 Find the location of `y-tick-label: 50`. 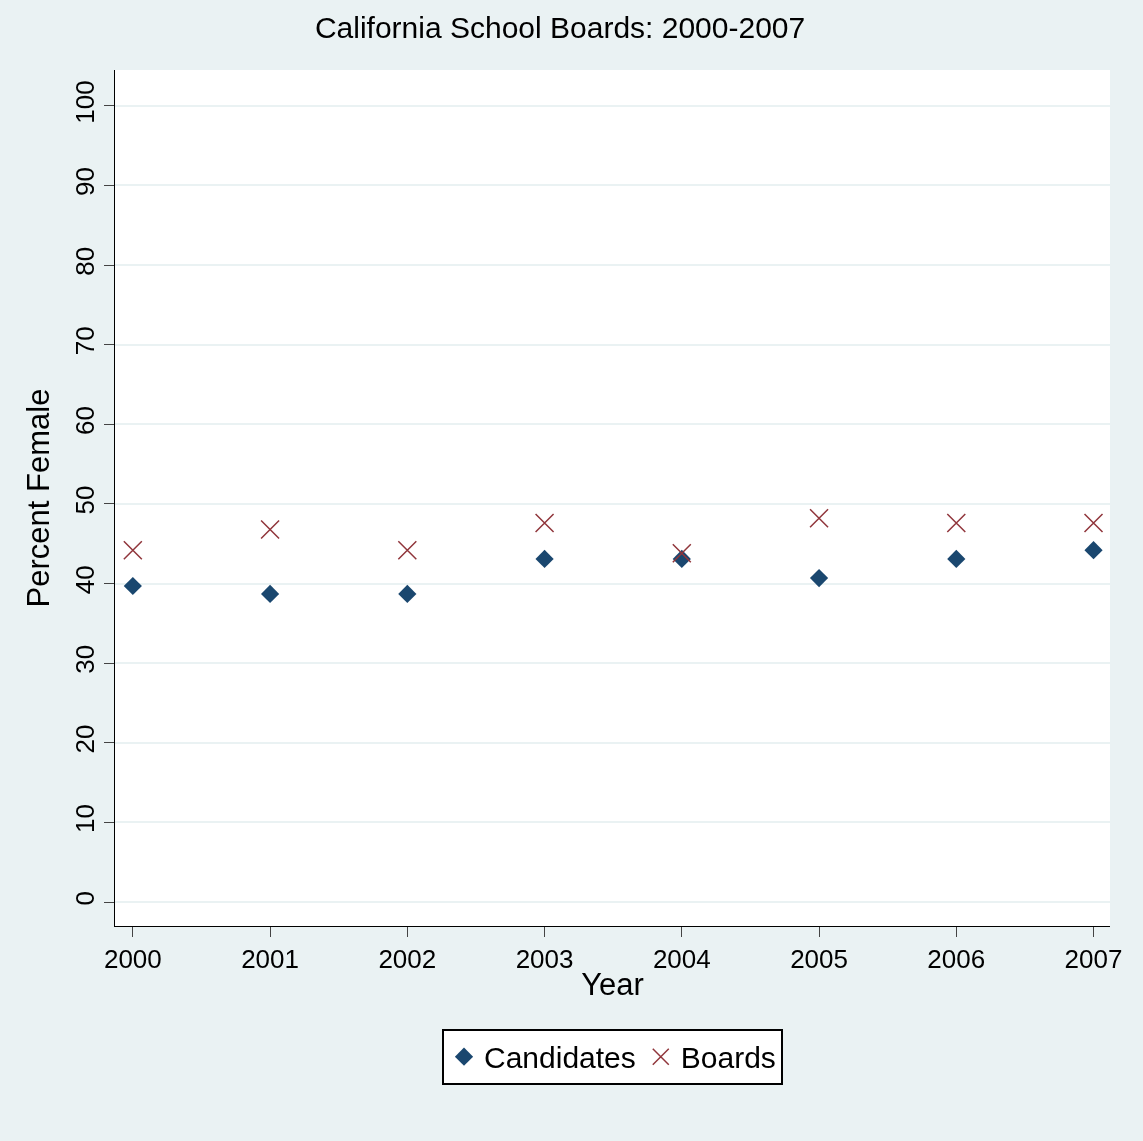

y-tick-label: 50 is located at coordinates (84, 500).